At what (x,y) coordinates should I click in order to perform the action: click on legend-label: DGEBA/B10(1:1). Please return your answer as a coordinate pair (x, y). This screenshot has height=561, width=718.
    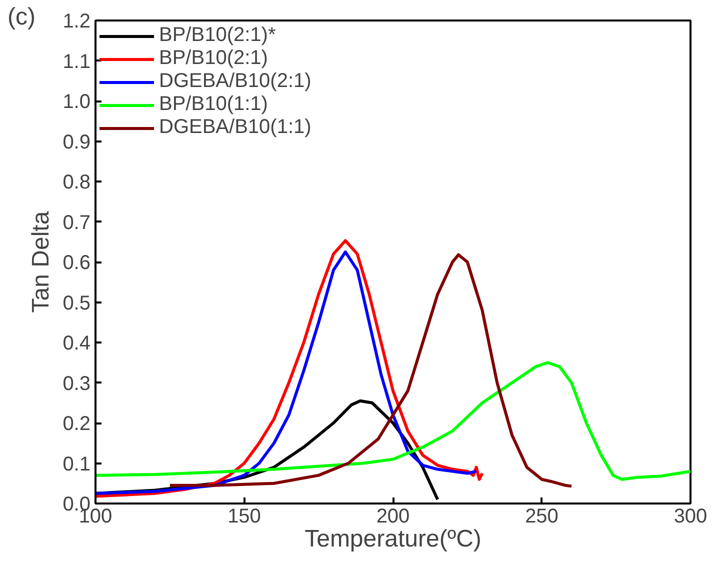
    Looking at the image, I should click on (235, 127).